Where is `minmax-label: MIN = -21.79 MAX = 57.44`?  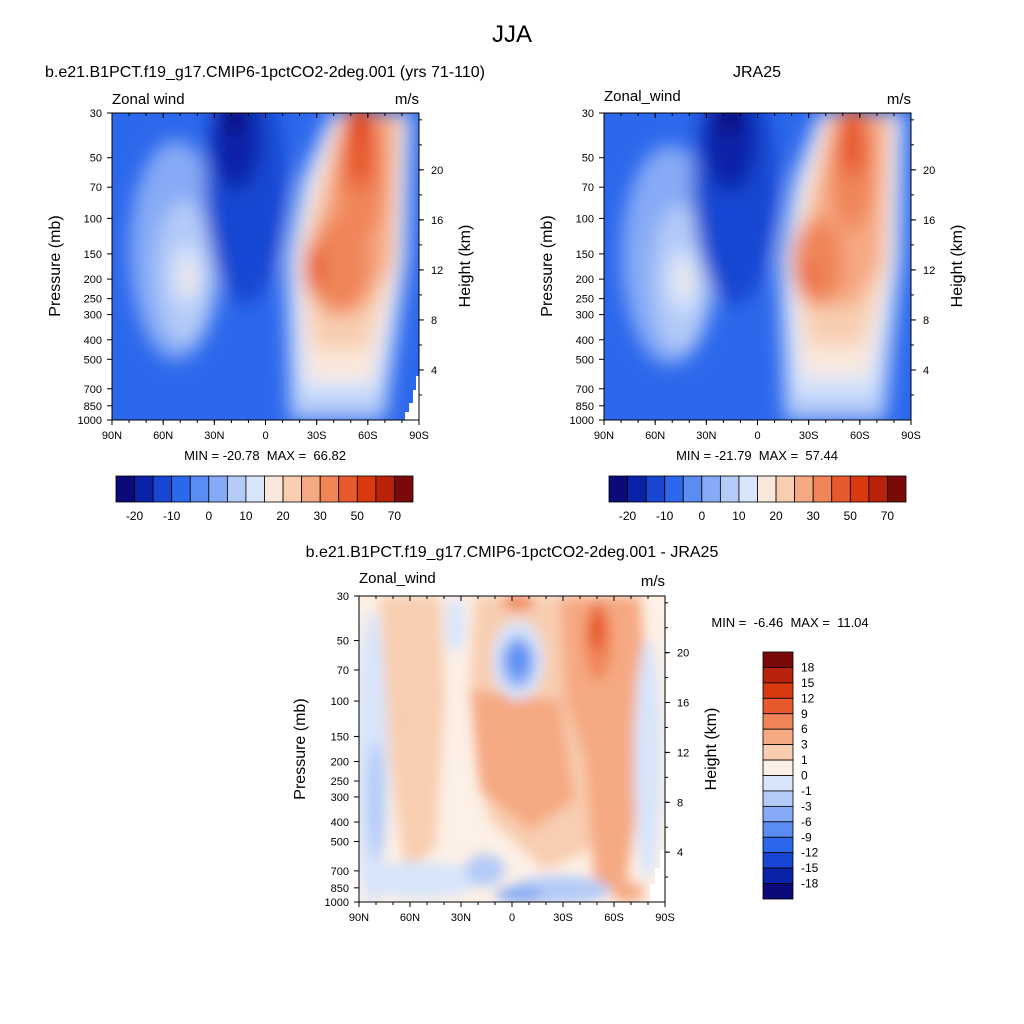 minmax-label: MIN = -21.79 MAX = 57.44 is located at coordinates (757, 455).